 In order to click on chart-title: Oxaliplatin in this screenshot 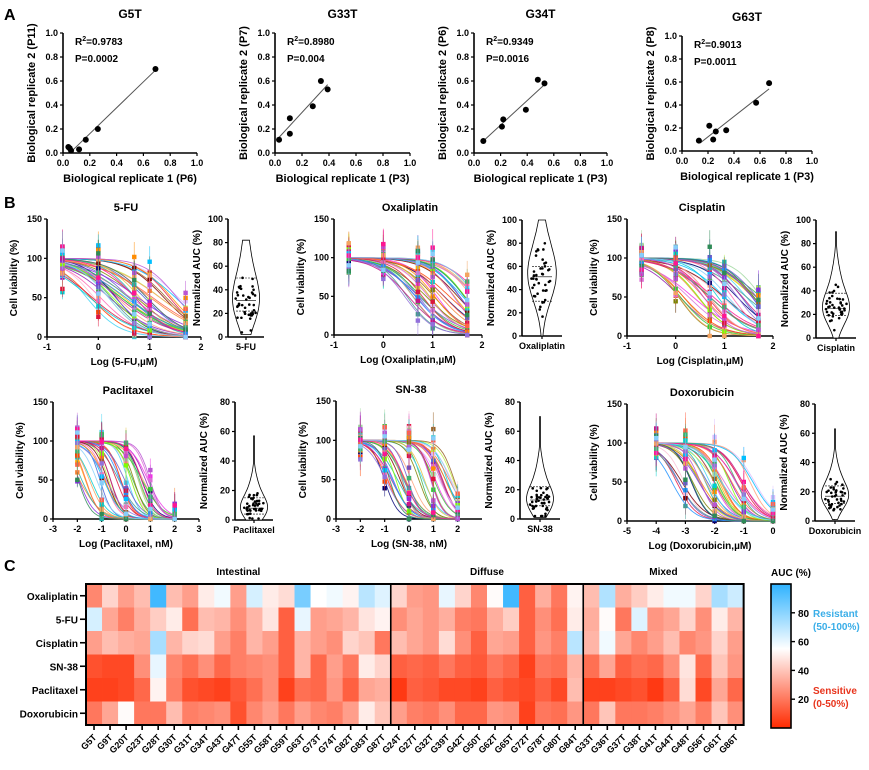, I will do `click(410, 208)`.